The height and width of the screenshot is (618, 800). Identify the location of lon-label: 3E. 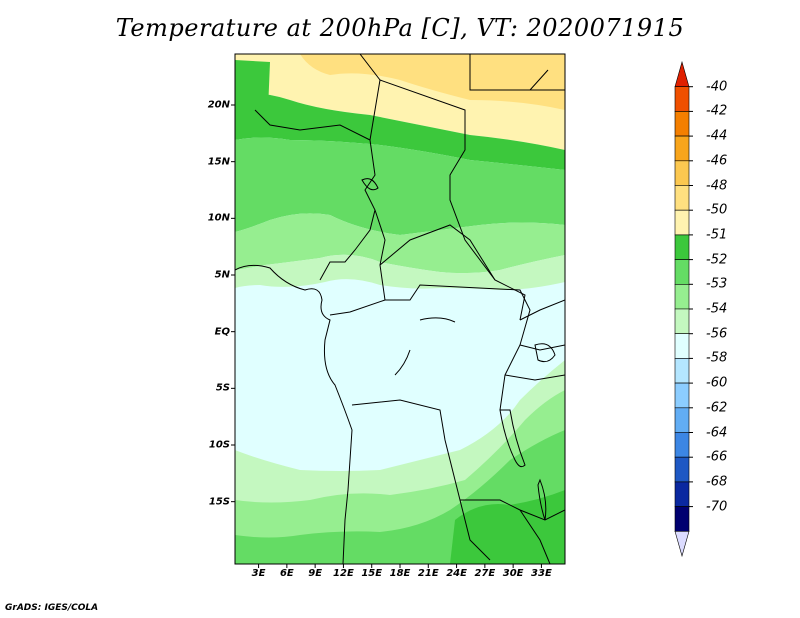
(258, 573).